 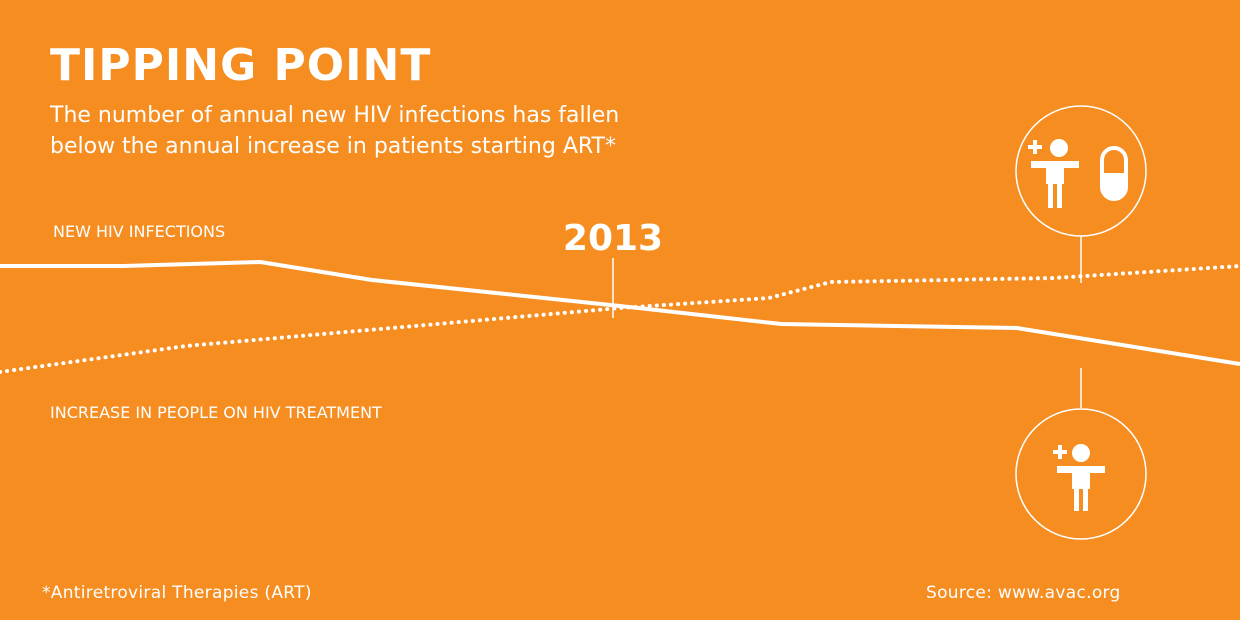 I want to click on treatment-callout, so click(x=1081, y=194).